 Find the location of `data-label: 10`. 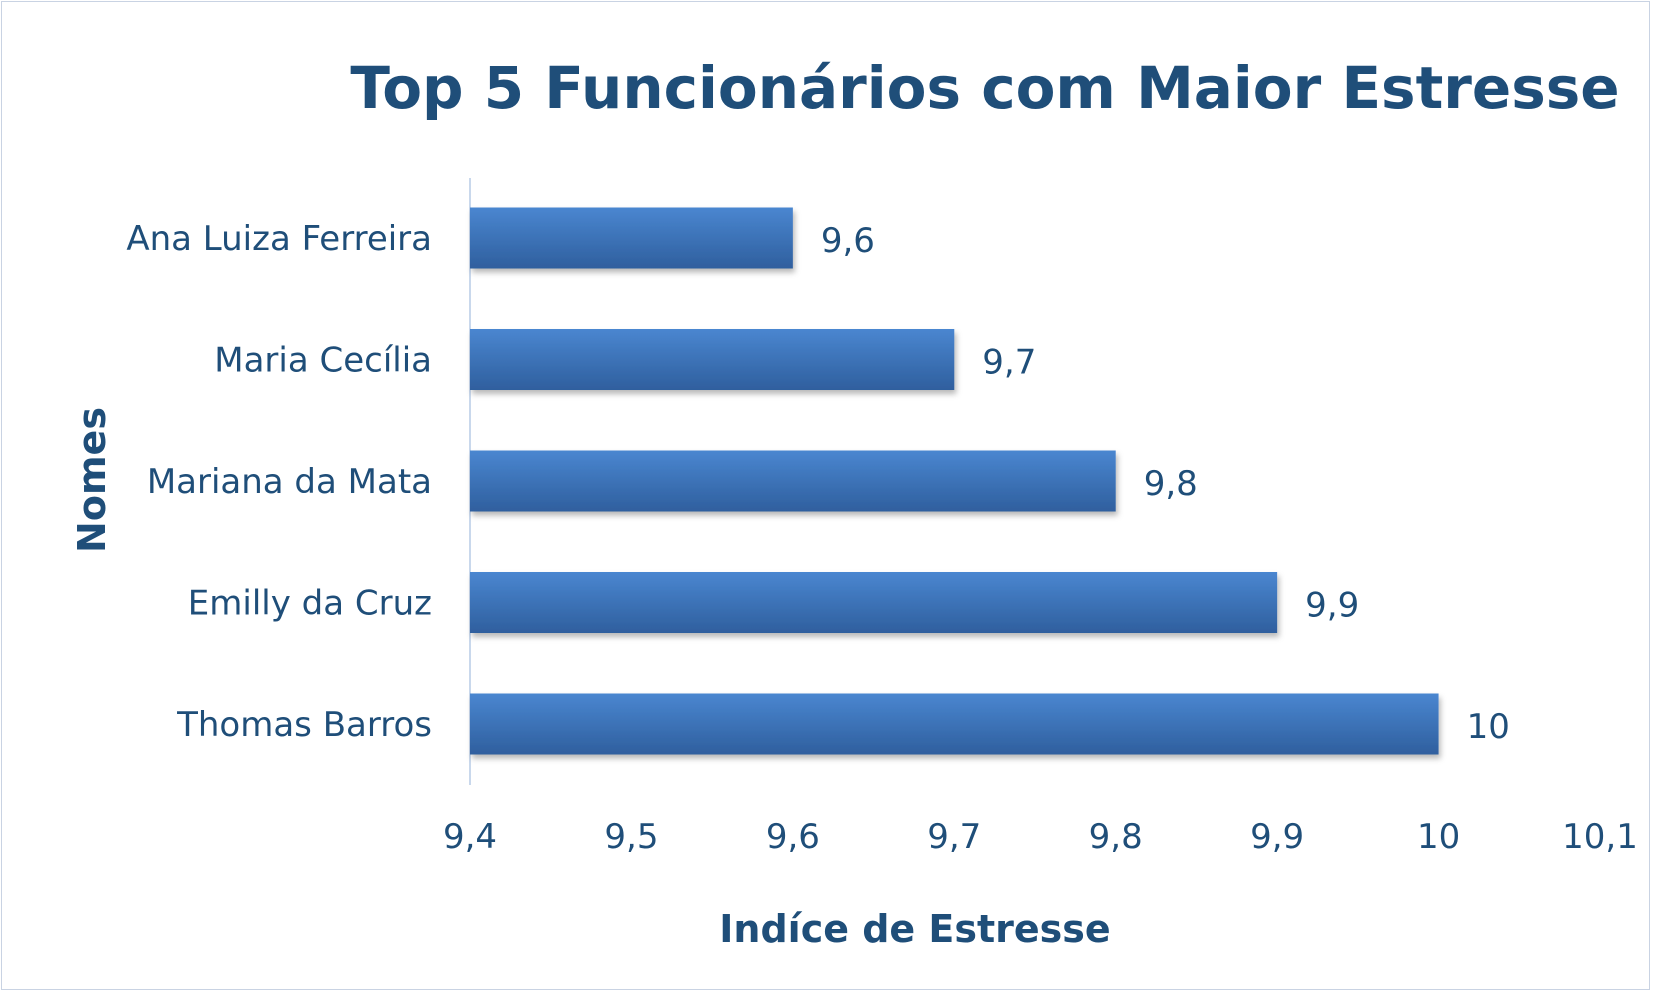

data-label: 10 is located at coordinates (1488, 727).